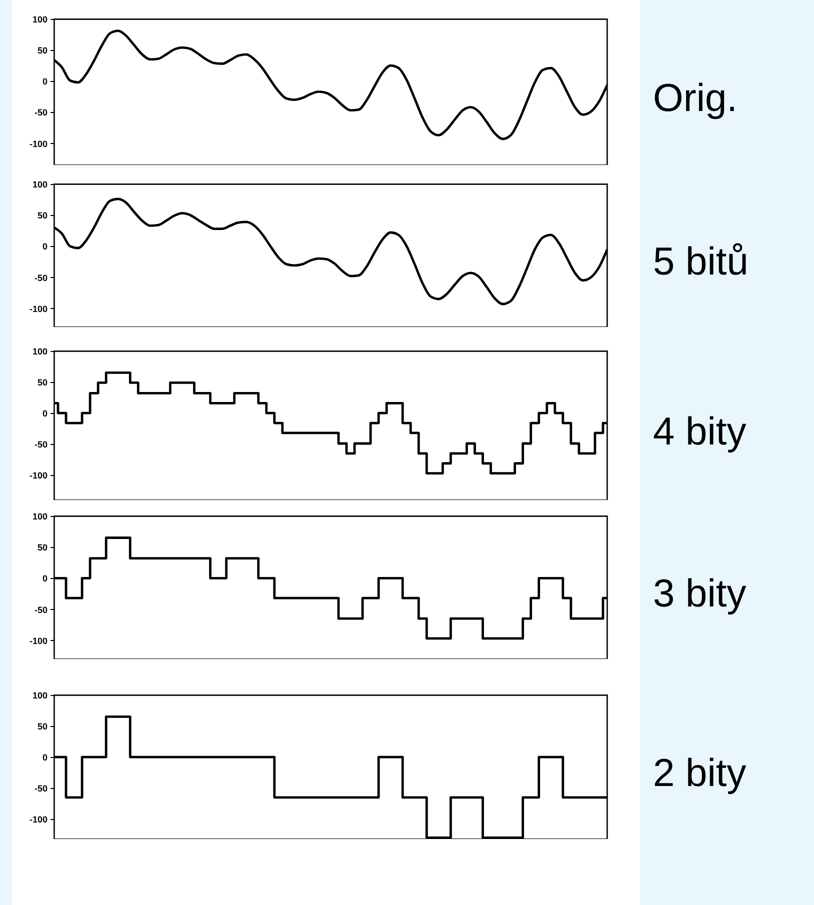 The image size is (814, 905). I want to click on text: 3 bity, so click(700, 594).